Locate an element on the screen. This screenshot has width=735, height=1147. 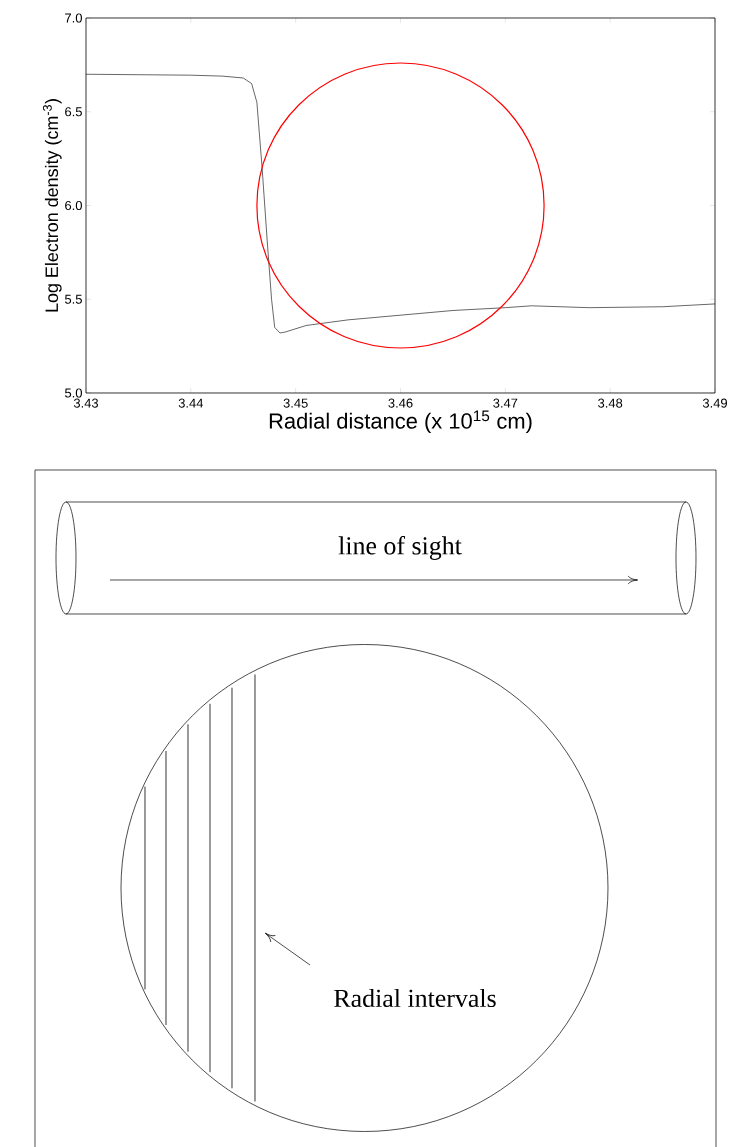
x-tick-label: 3.46 is located at coordinates (400, 403).